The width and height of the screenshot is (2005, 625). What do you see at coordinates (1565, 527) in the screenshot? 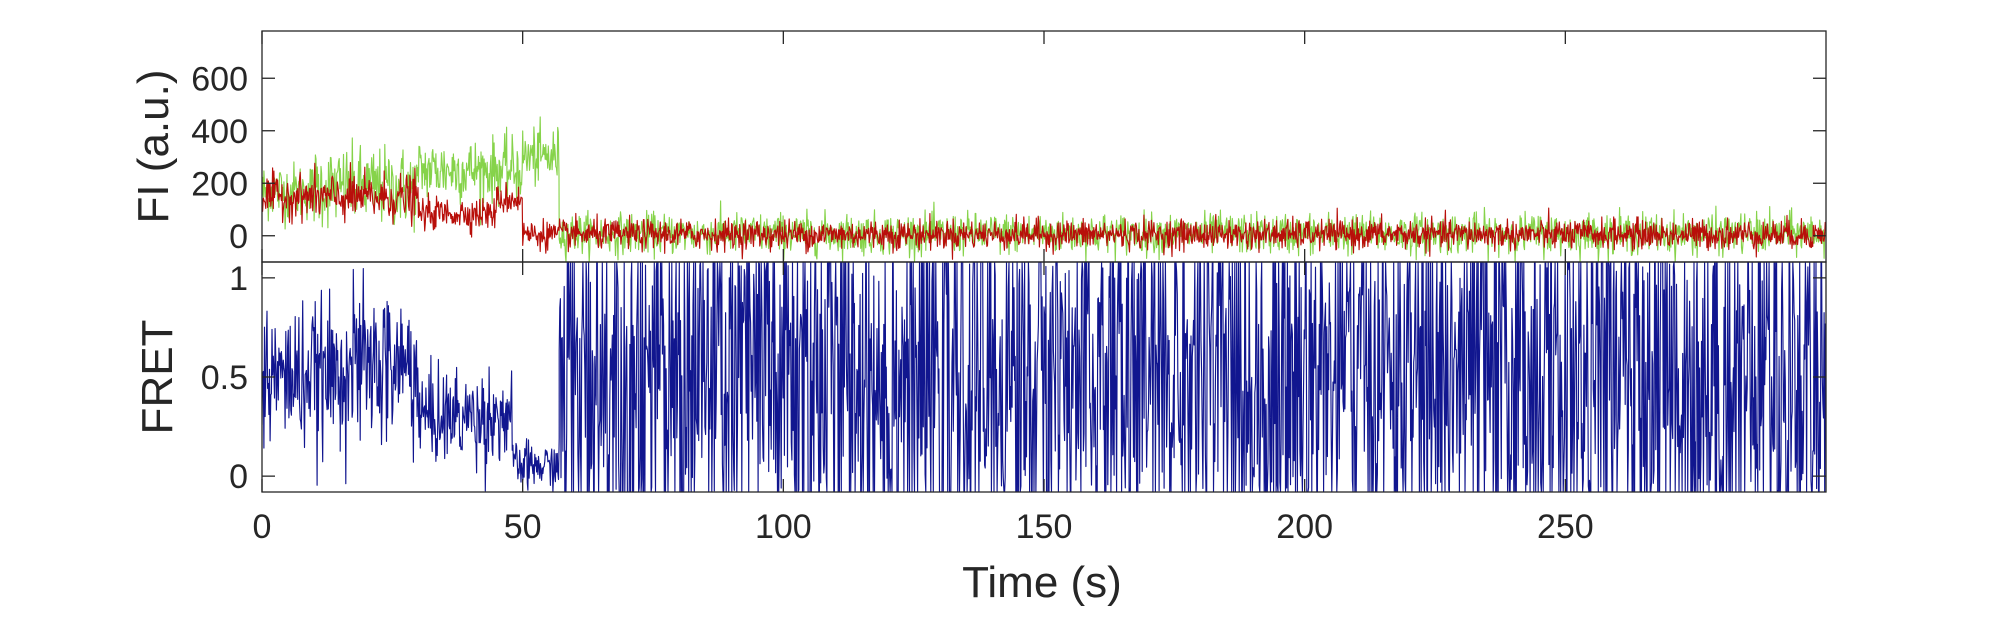
I see `x-tick-label: 250` at bounding box center [1565, 527].